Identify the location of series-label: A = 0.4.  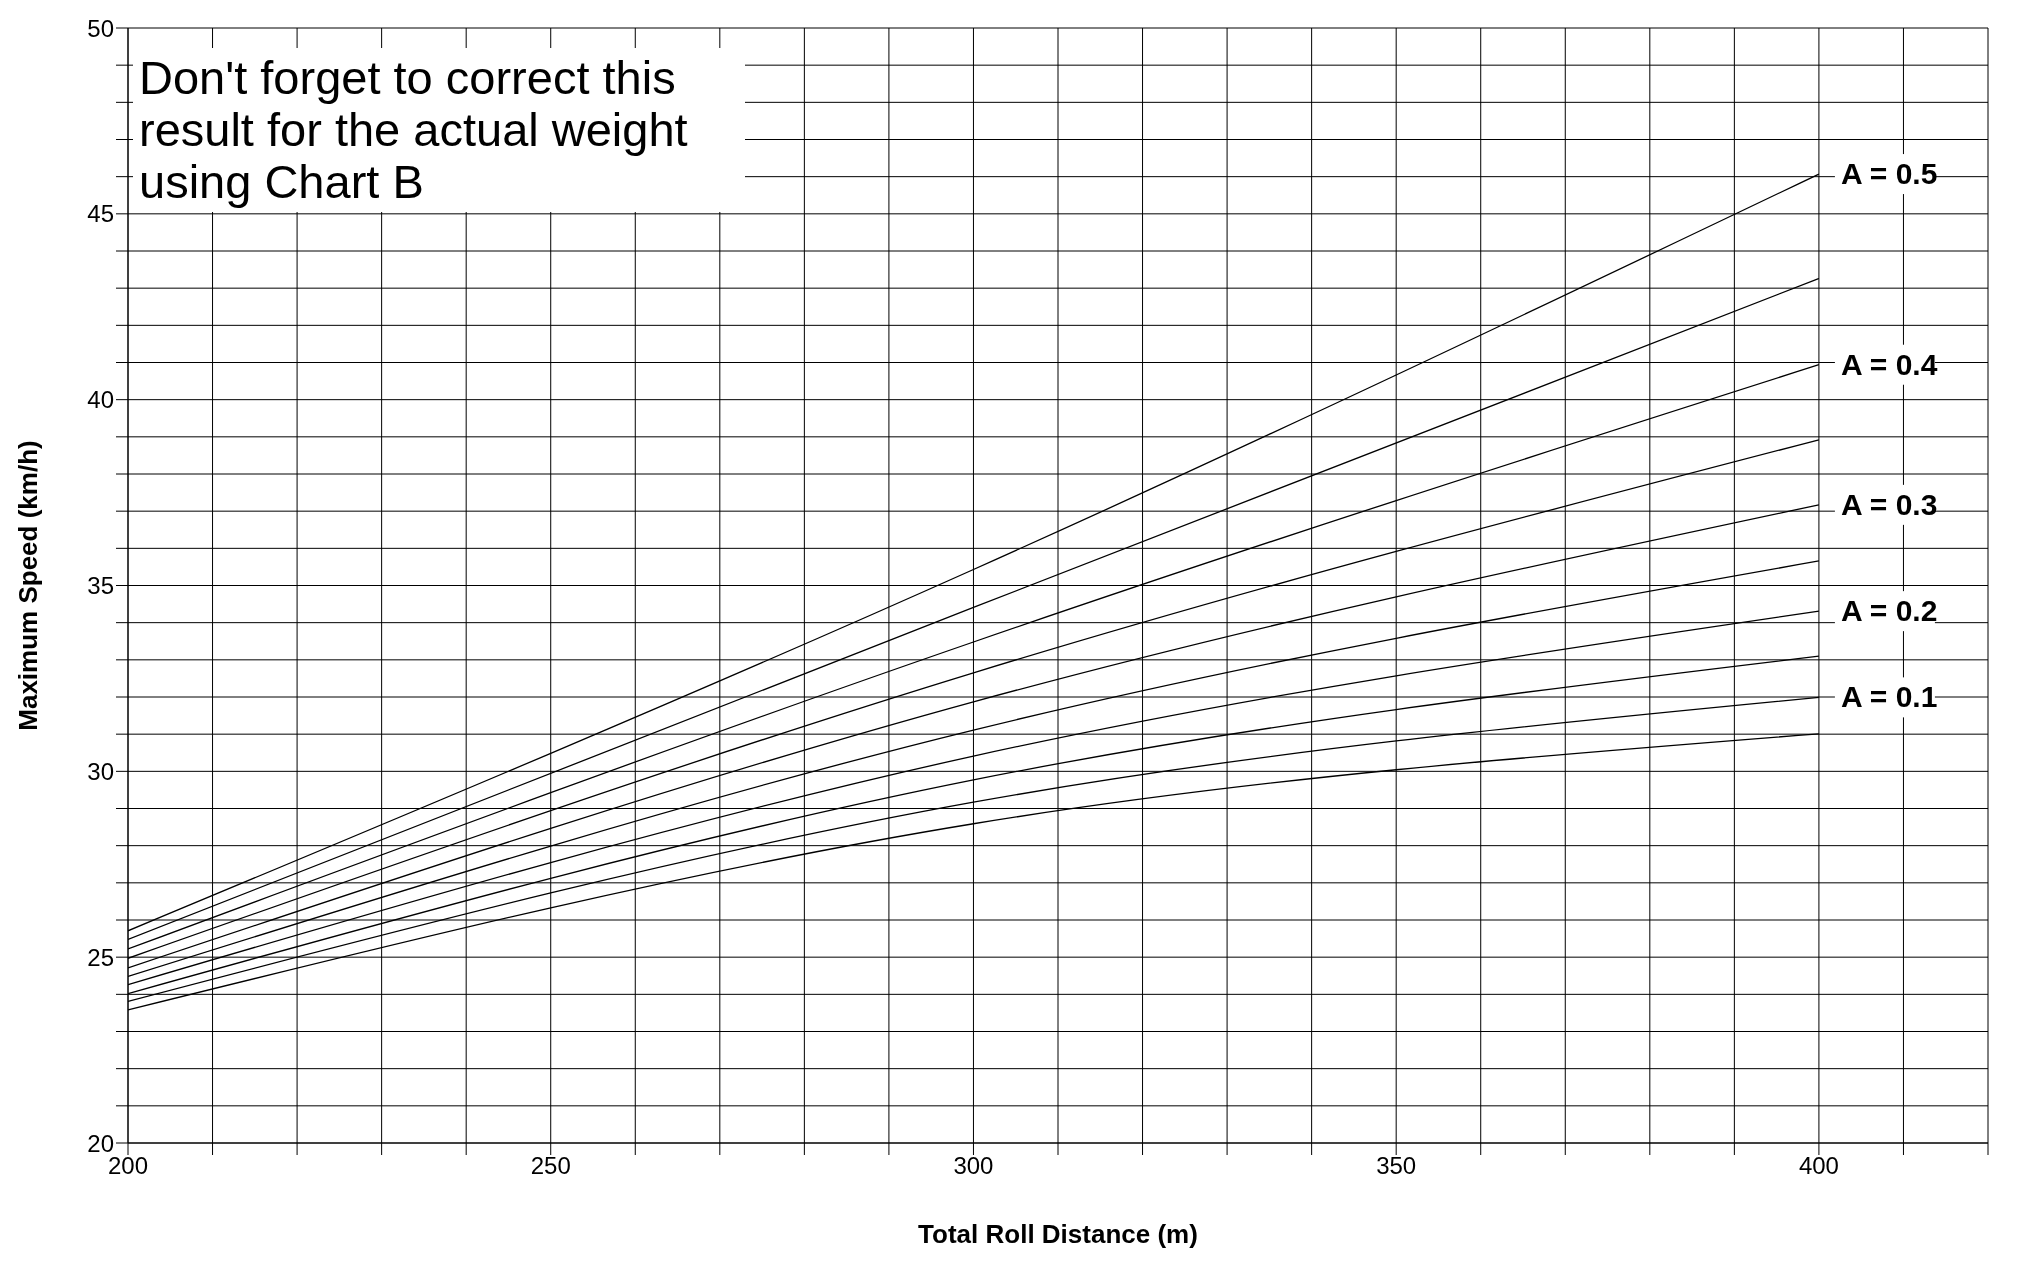
(1889, 364).